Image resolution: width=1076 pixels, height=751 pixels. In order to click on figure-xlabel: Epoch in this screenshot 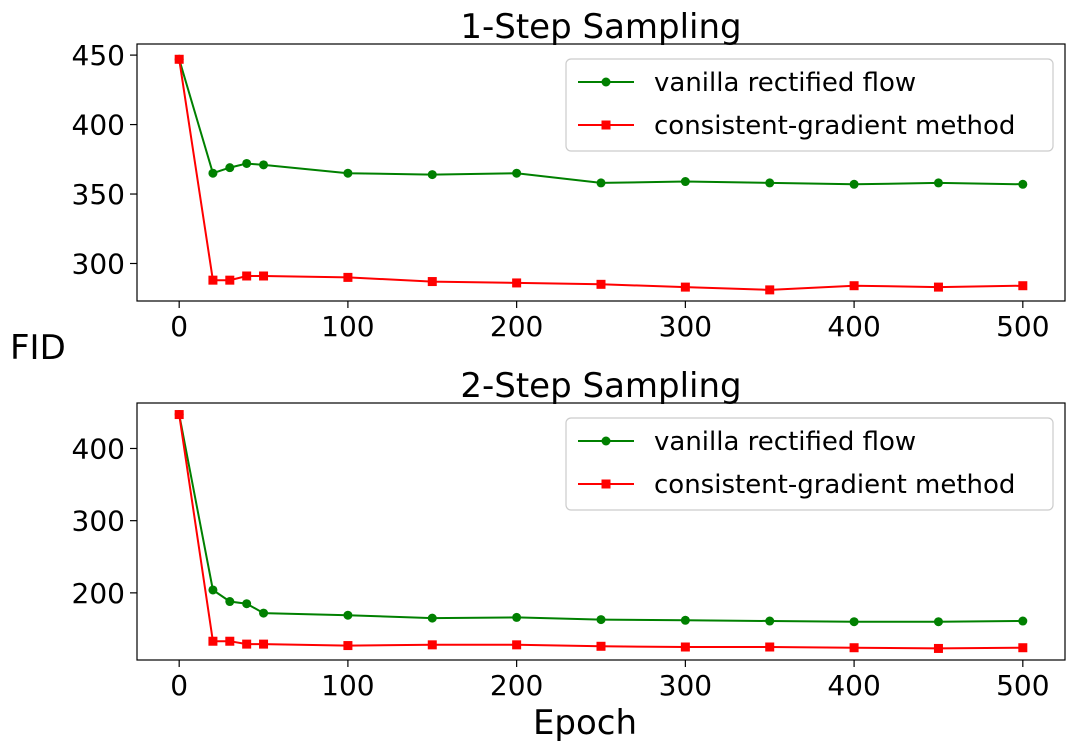, I will do `click(585, 723)`.